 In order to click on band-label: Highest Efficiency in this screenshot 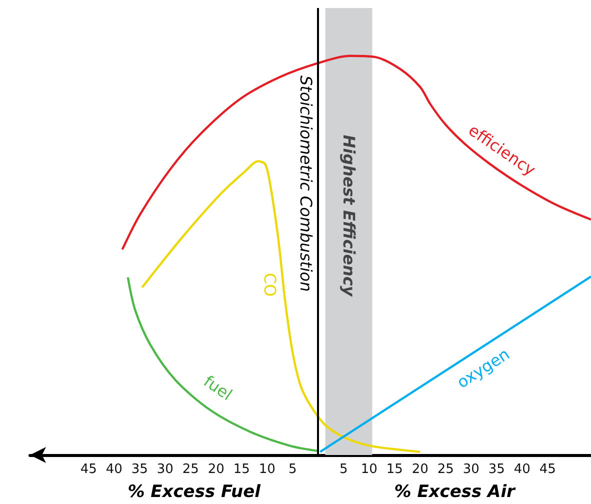, I will do `click(348, 215)`.